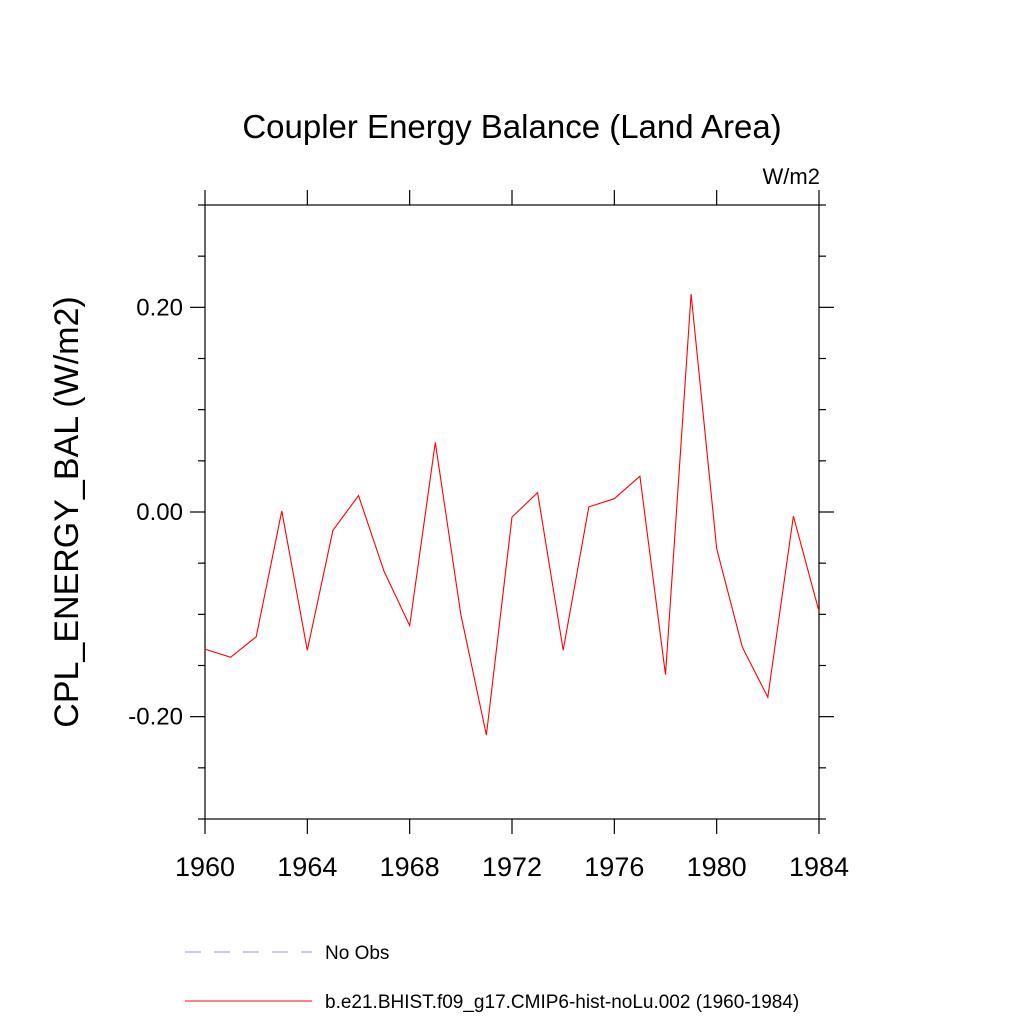  I want to click on y-tick-label: 0.20, so click(159, 307).